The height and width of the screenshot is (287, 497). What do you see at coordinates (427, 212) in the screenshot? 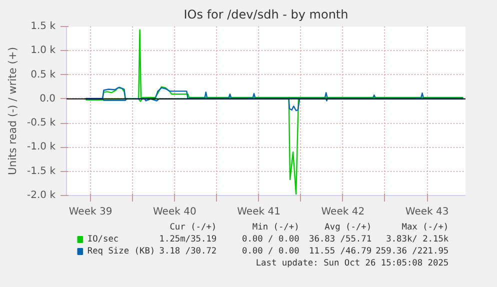
I see `x-tick-label: Week 43` at bounding box center [427, 212].